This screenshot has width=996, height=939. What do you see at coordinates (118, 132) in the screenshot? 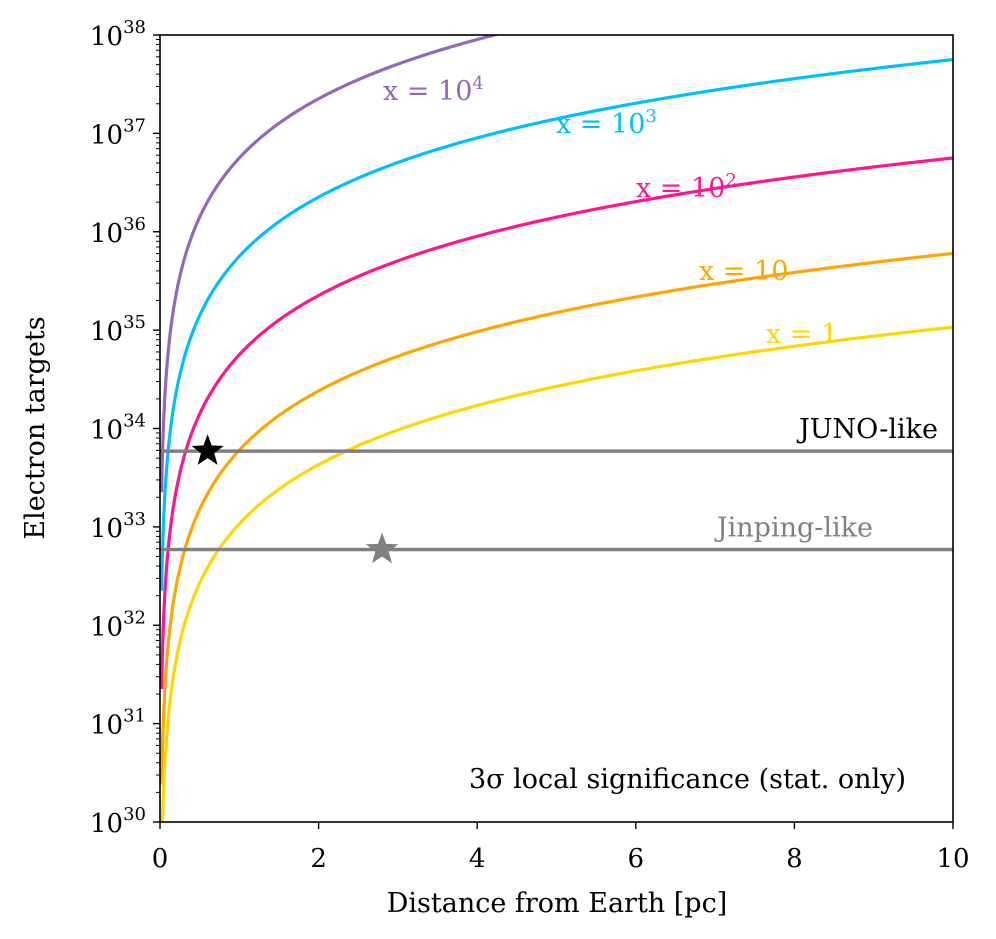
I see `y-tick-label: 1037` at bounding box center [118, 132].